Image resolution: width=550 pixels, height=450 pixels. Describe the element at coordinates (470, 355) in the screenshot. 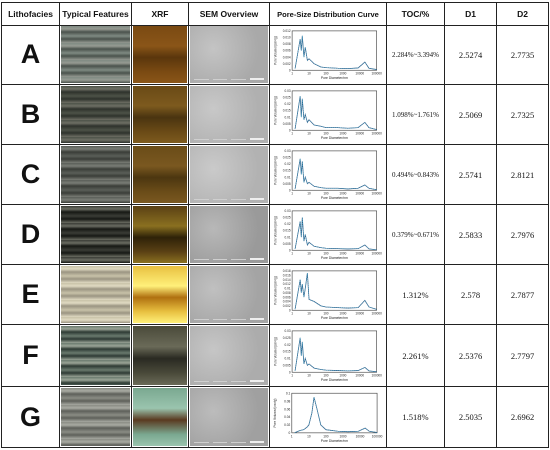

I see `d1-value: 2.5376` at that location.